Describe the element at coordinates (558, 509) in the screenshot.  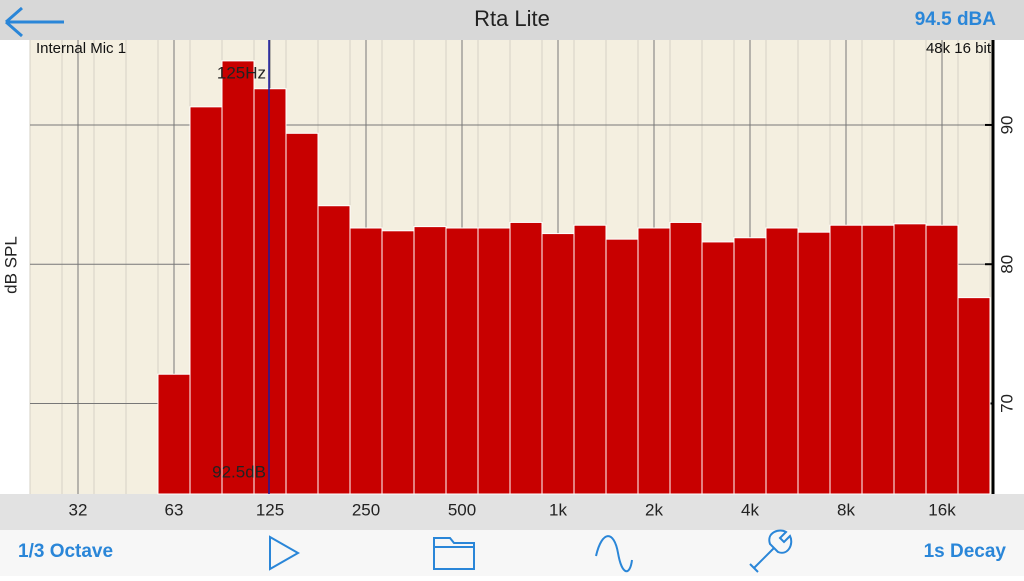
I see `x-tick-label: 1k` at that location.